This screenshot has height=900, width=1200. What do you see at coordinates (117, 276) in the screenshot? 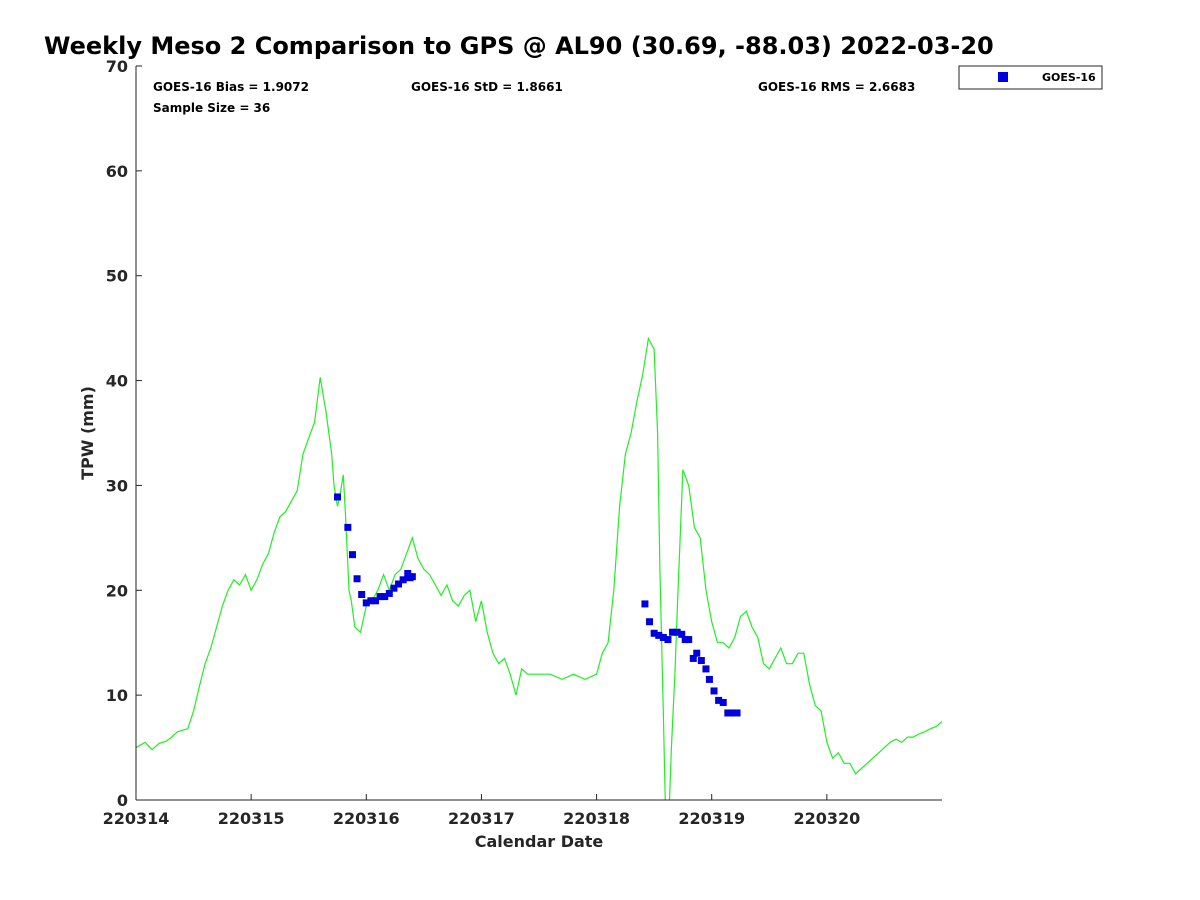
I see `y-tick-label: 50` at bounding box center [117, 276].